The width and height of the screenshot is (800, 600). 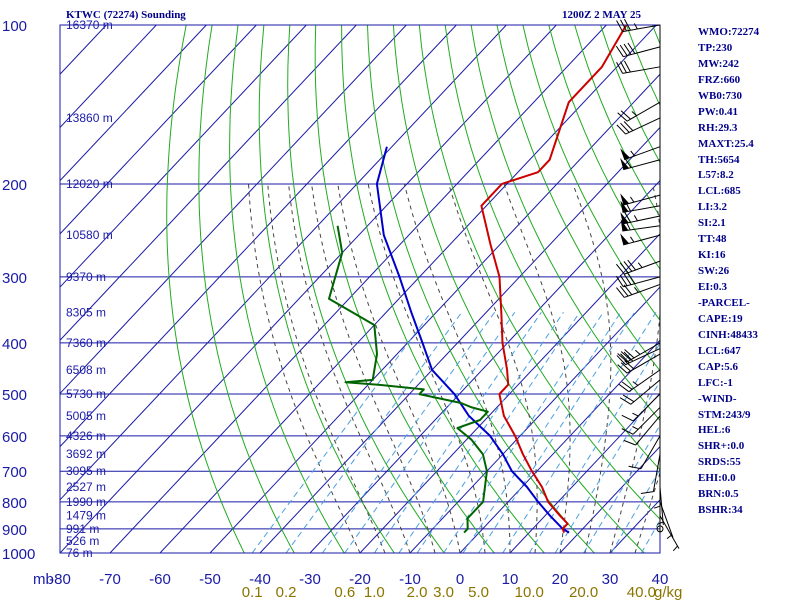 What do you see at coordinates (86, 370) in the screenshot?
I see `height-label: 6508 m` at bounding box center [86, 370].